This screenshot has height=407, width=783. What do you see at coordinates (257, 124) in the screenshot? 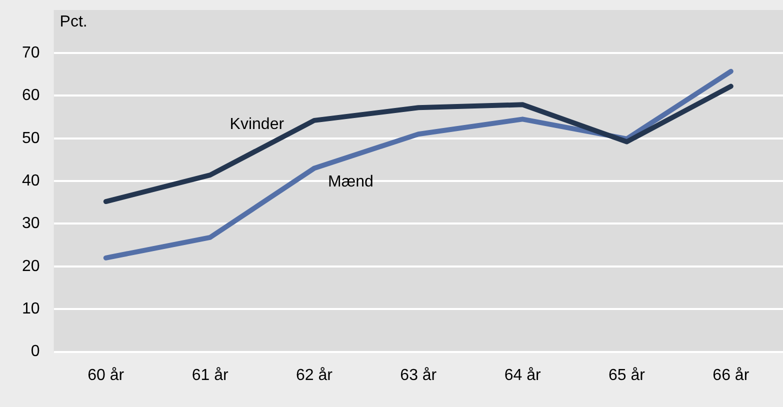
I see `series-label: Kvinder` at bounding box center [257, 124].